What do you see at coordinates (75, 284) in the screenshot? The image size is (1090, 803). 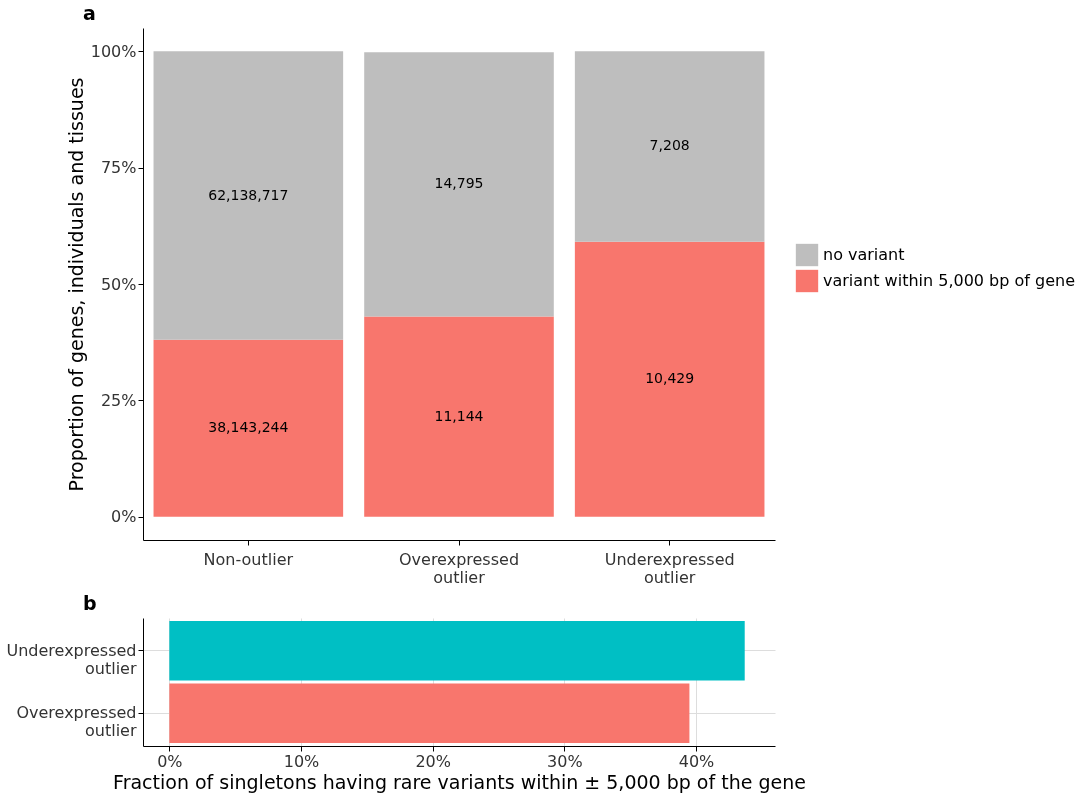 I see `y-axis-title: Proportion of genes, individuals and tissues` at bounding box center [75, 284].